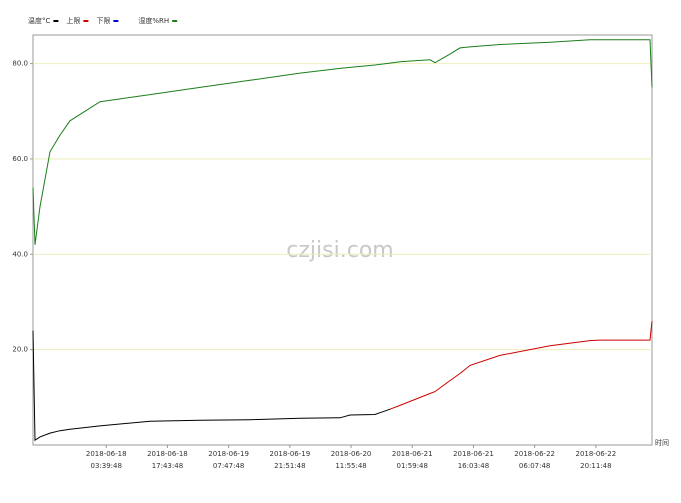  Describe the element at coordinates (289, 466) in the screenshot. I see `x-tick-label: 21:51:48` at that location.